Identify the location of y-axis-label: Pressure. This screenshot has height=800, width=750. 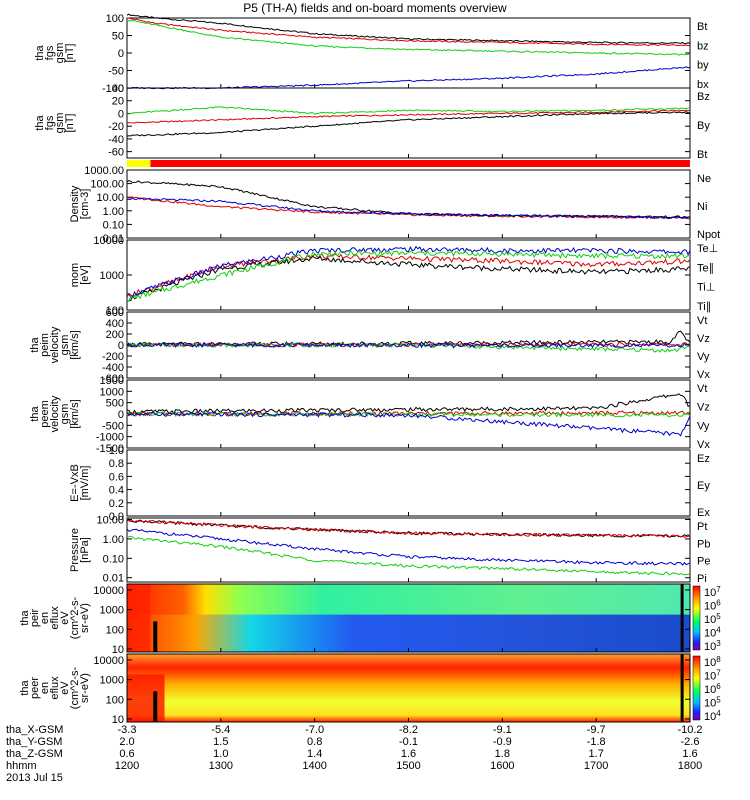
(75, 550).